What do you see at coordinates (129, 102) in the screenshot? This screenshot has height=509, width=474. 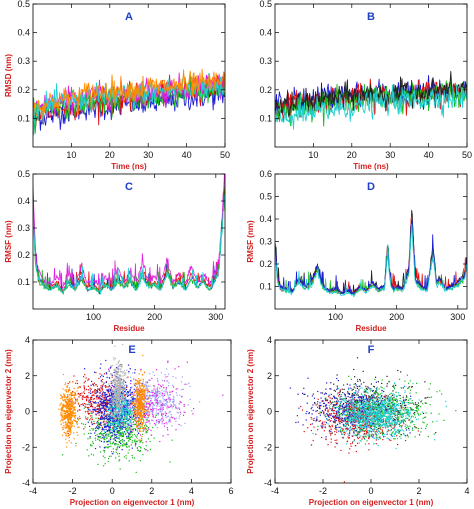 I see `plot-area` at bounding box center [129, 102].